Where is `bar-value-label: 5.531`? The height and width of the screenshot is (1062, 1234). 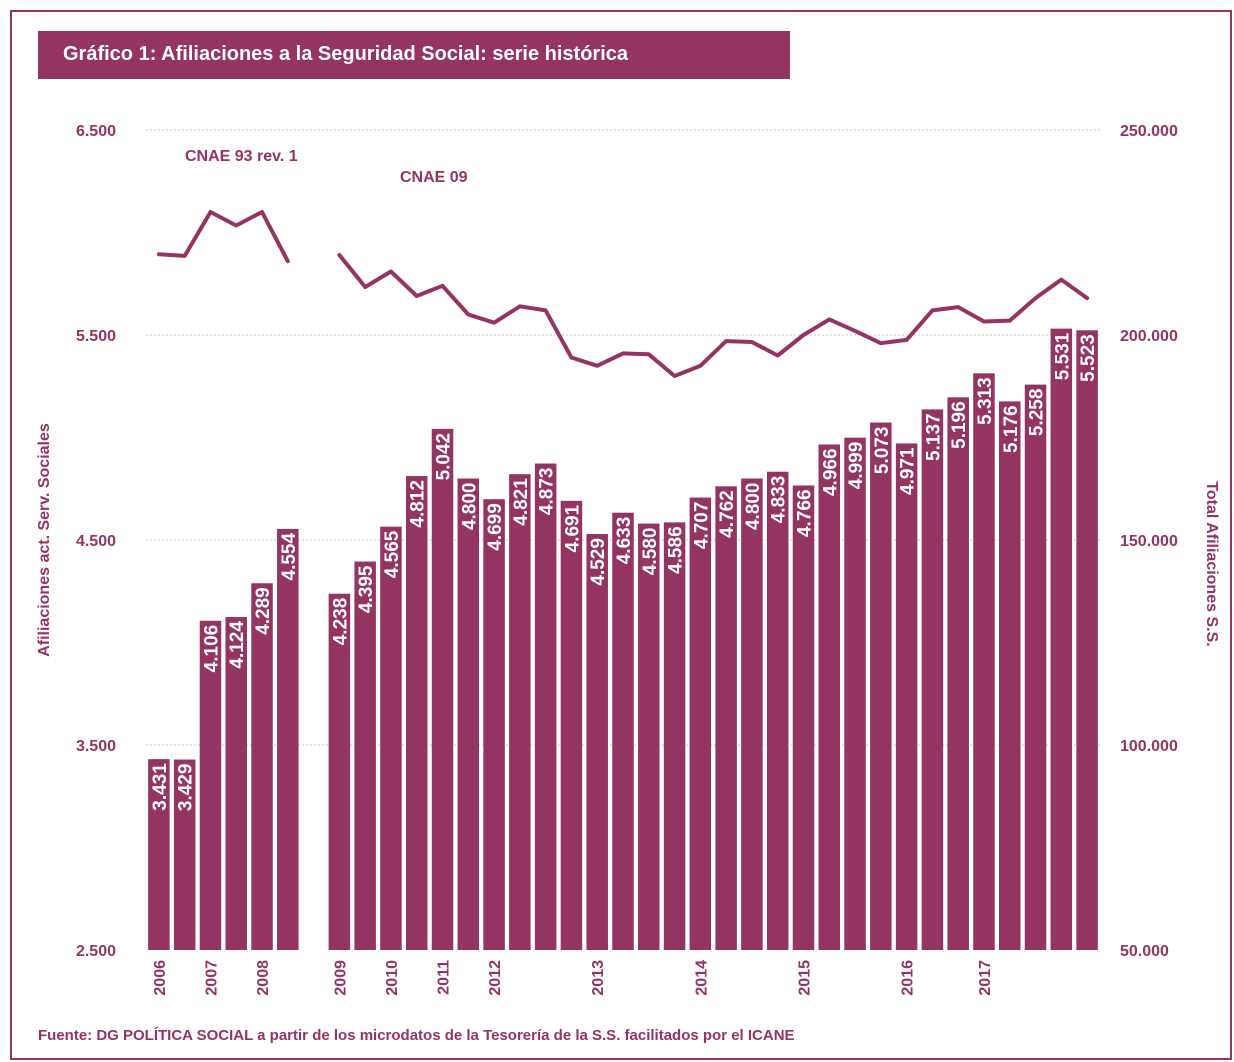 bar-value-label: 5.531 is located at coordinates (1062, 356).